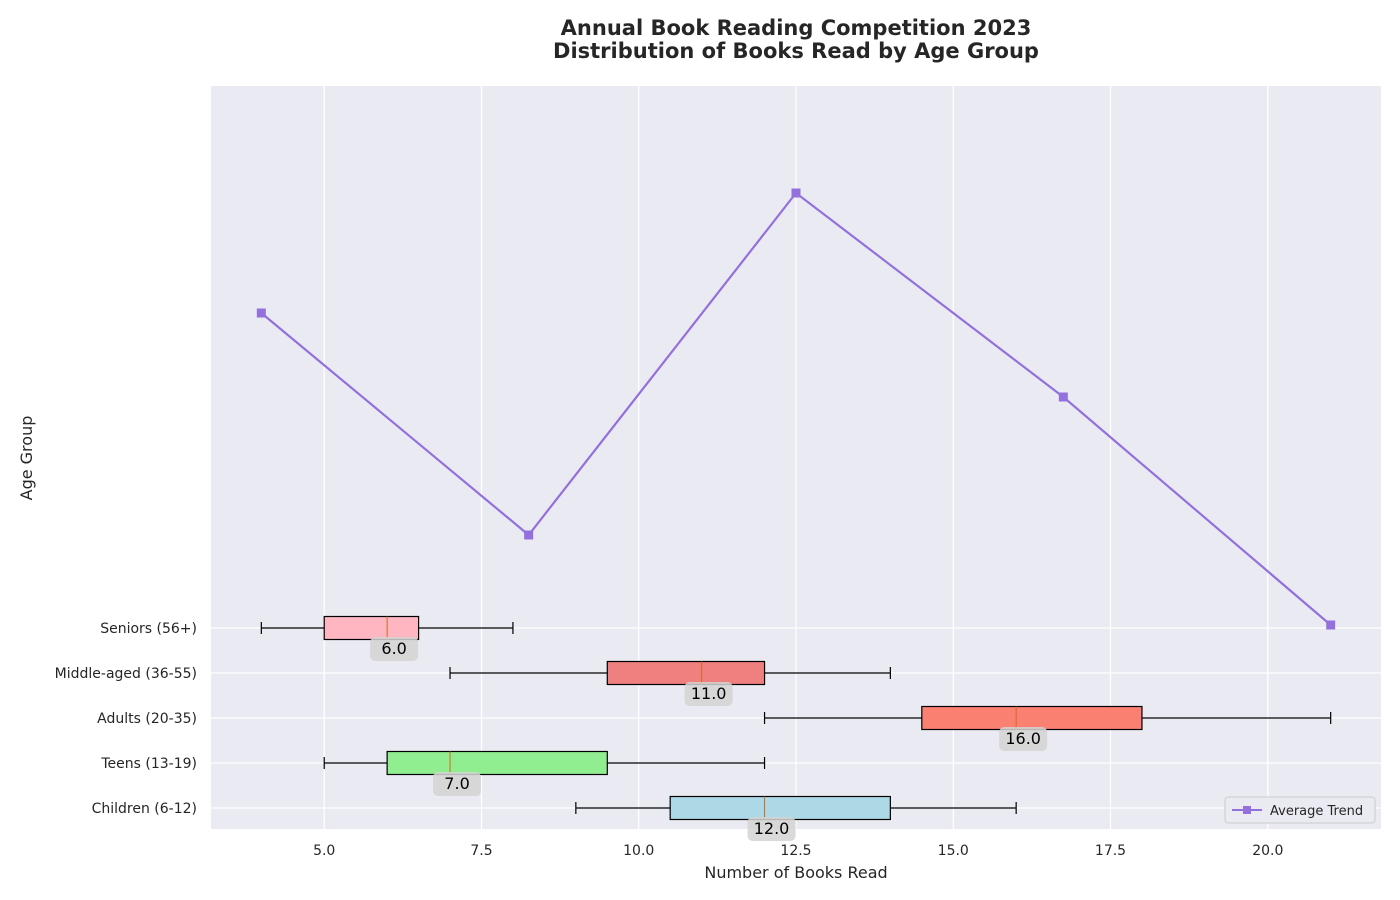  I want to click on y-tick-label: Teens (13-19), so click(148, 764).